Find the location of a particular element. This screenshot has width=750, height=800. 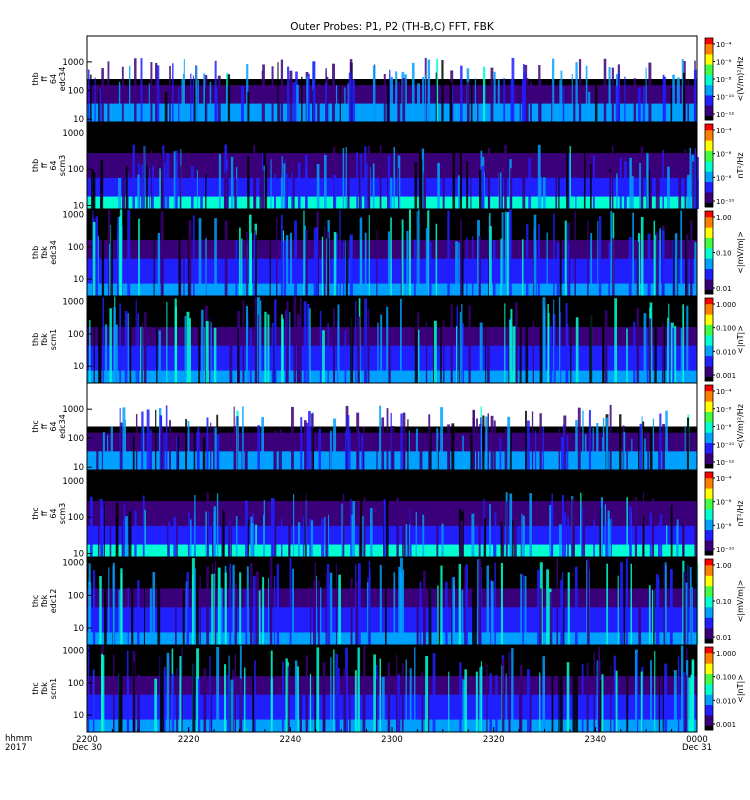

ylabel-line: thb is located at coordinates (35, 78).